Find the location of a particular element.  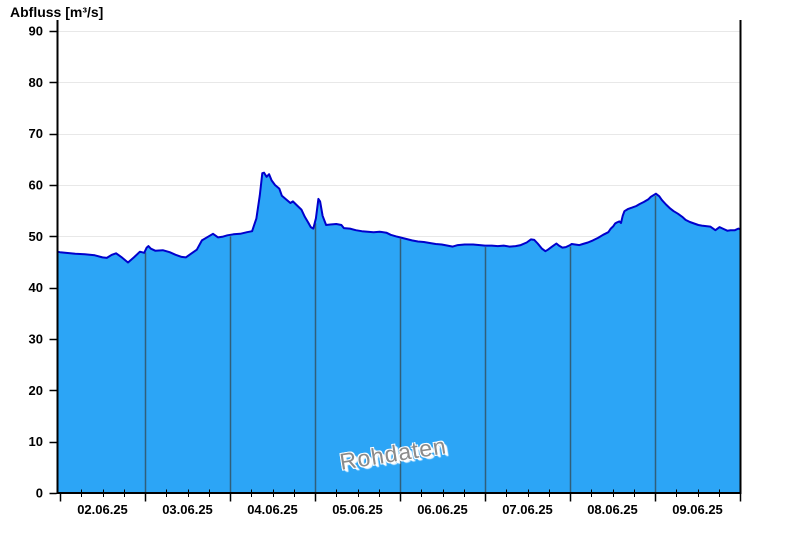

chart-title: Abfluss [m³/s] is located at coordinates (57, 12).